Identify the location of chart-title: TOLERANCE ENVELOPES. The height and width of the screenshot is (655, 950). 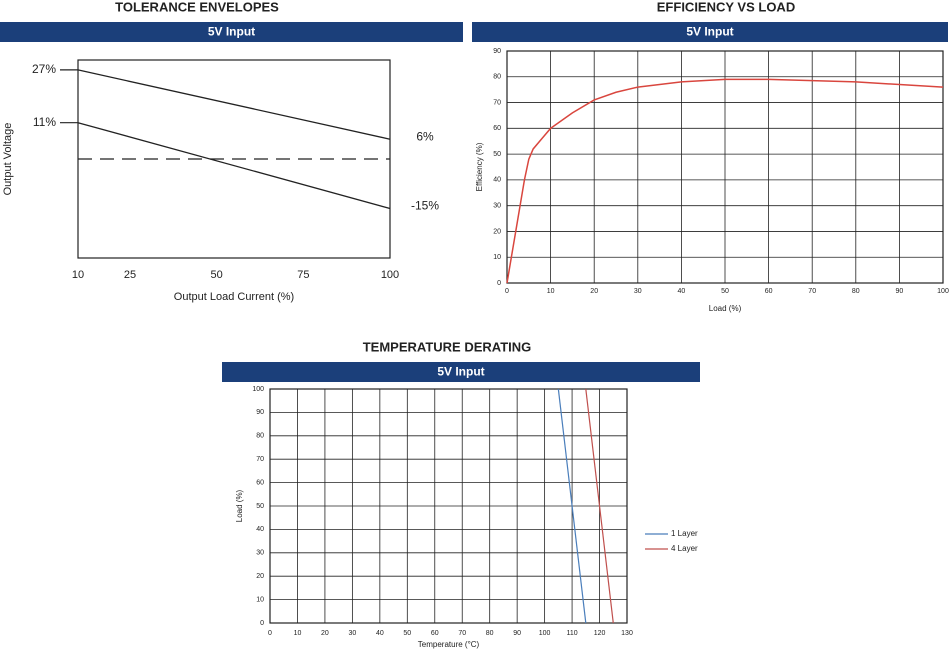
(197, 7).